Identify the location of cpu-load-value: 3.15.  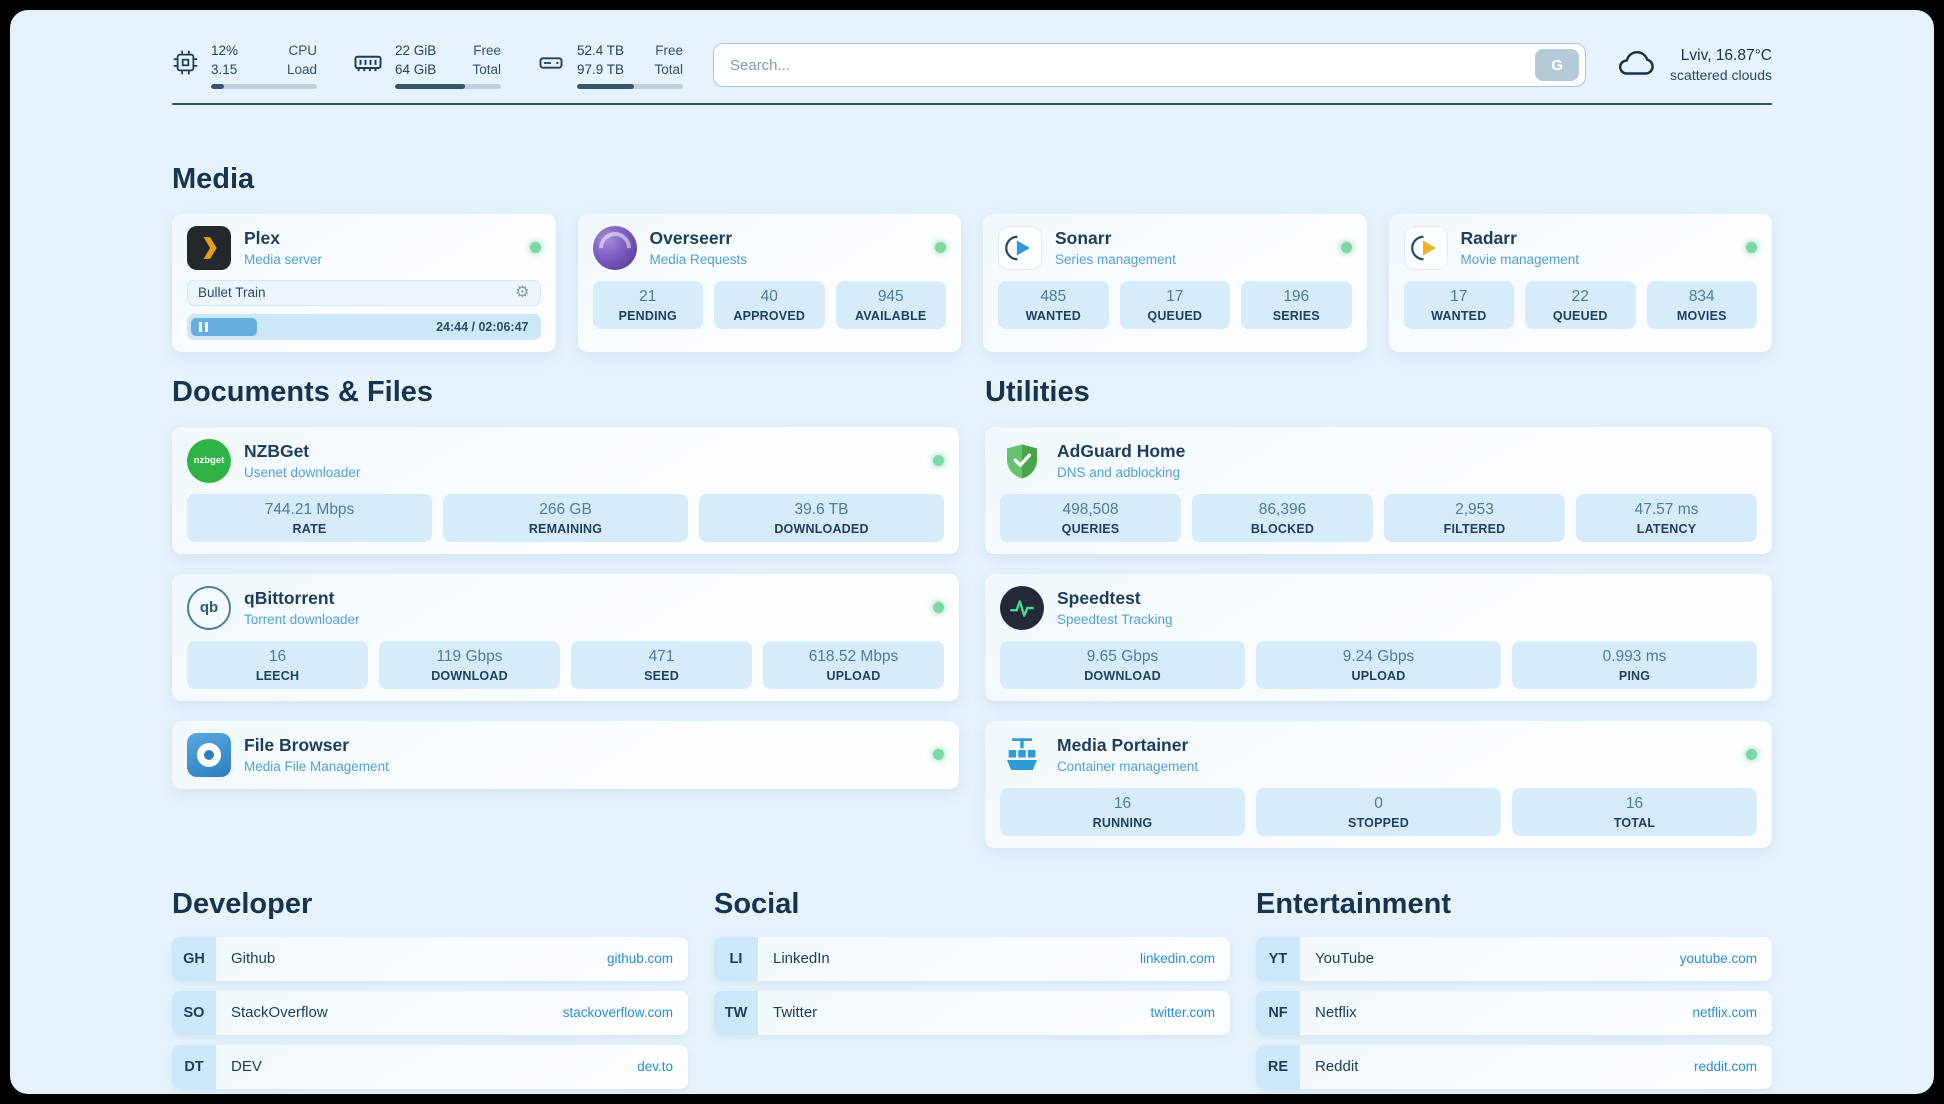
(224, 69).